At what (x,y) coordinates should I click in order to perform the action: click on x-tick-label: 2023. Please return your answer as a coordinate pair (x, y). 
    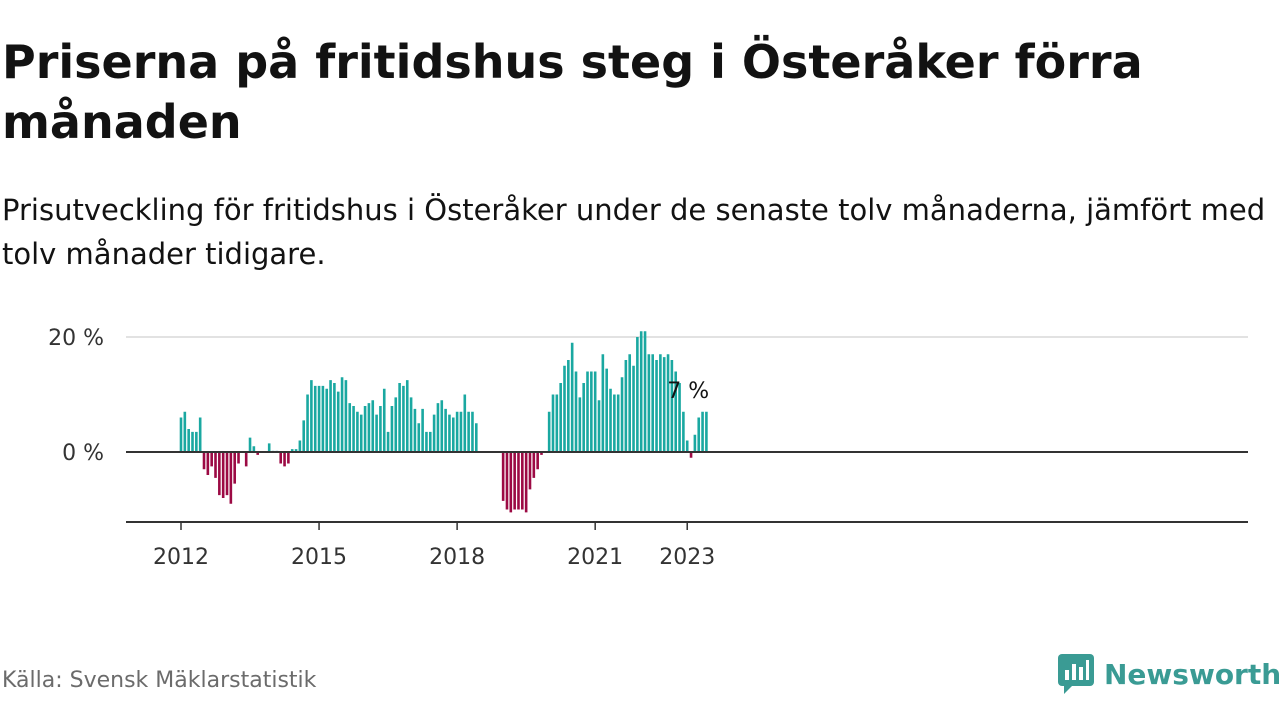
    Looking at the image, I should click on (687, 557).